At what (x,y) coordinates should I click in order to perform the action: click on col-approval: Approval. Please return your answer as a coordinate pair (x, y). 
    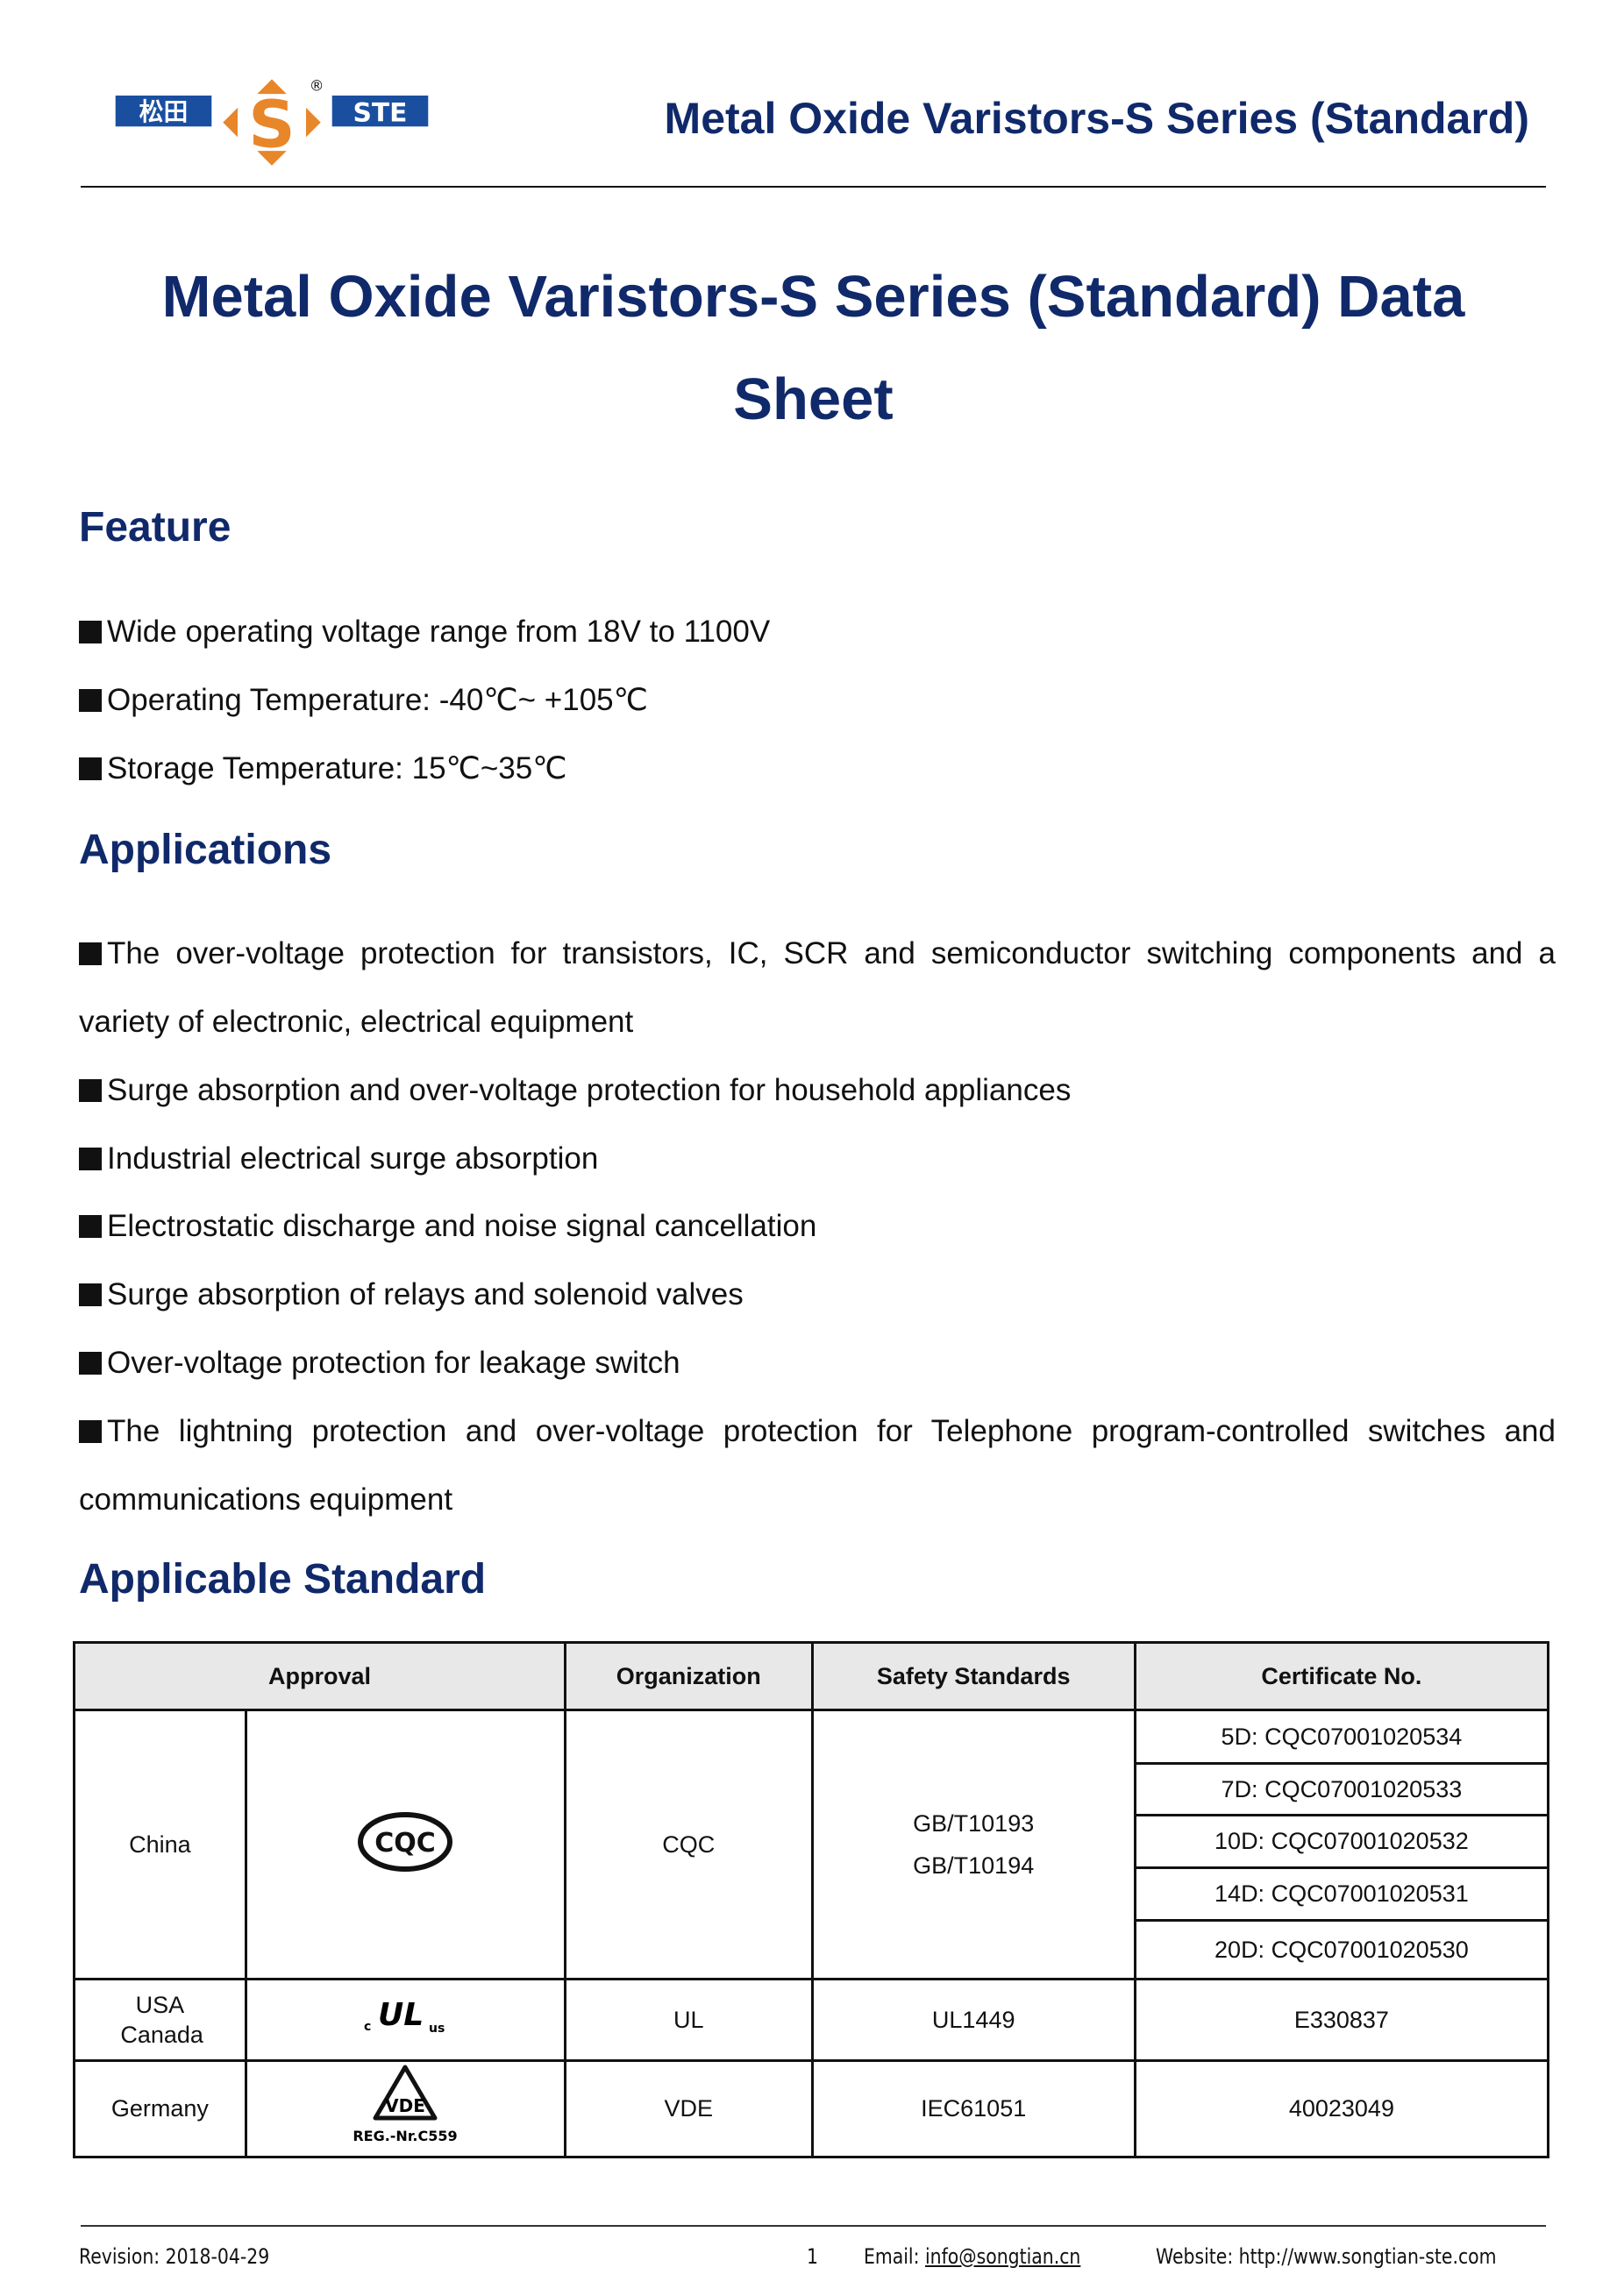
    Looking at the image, I should click on (320, 1676).